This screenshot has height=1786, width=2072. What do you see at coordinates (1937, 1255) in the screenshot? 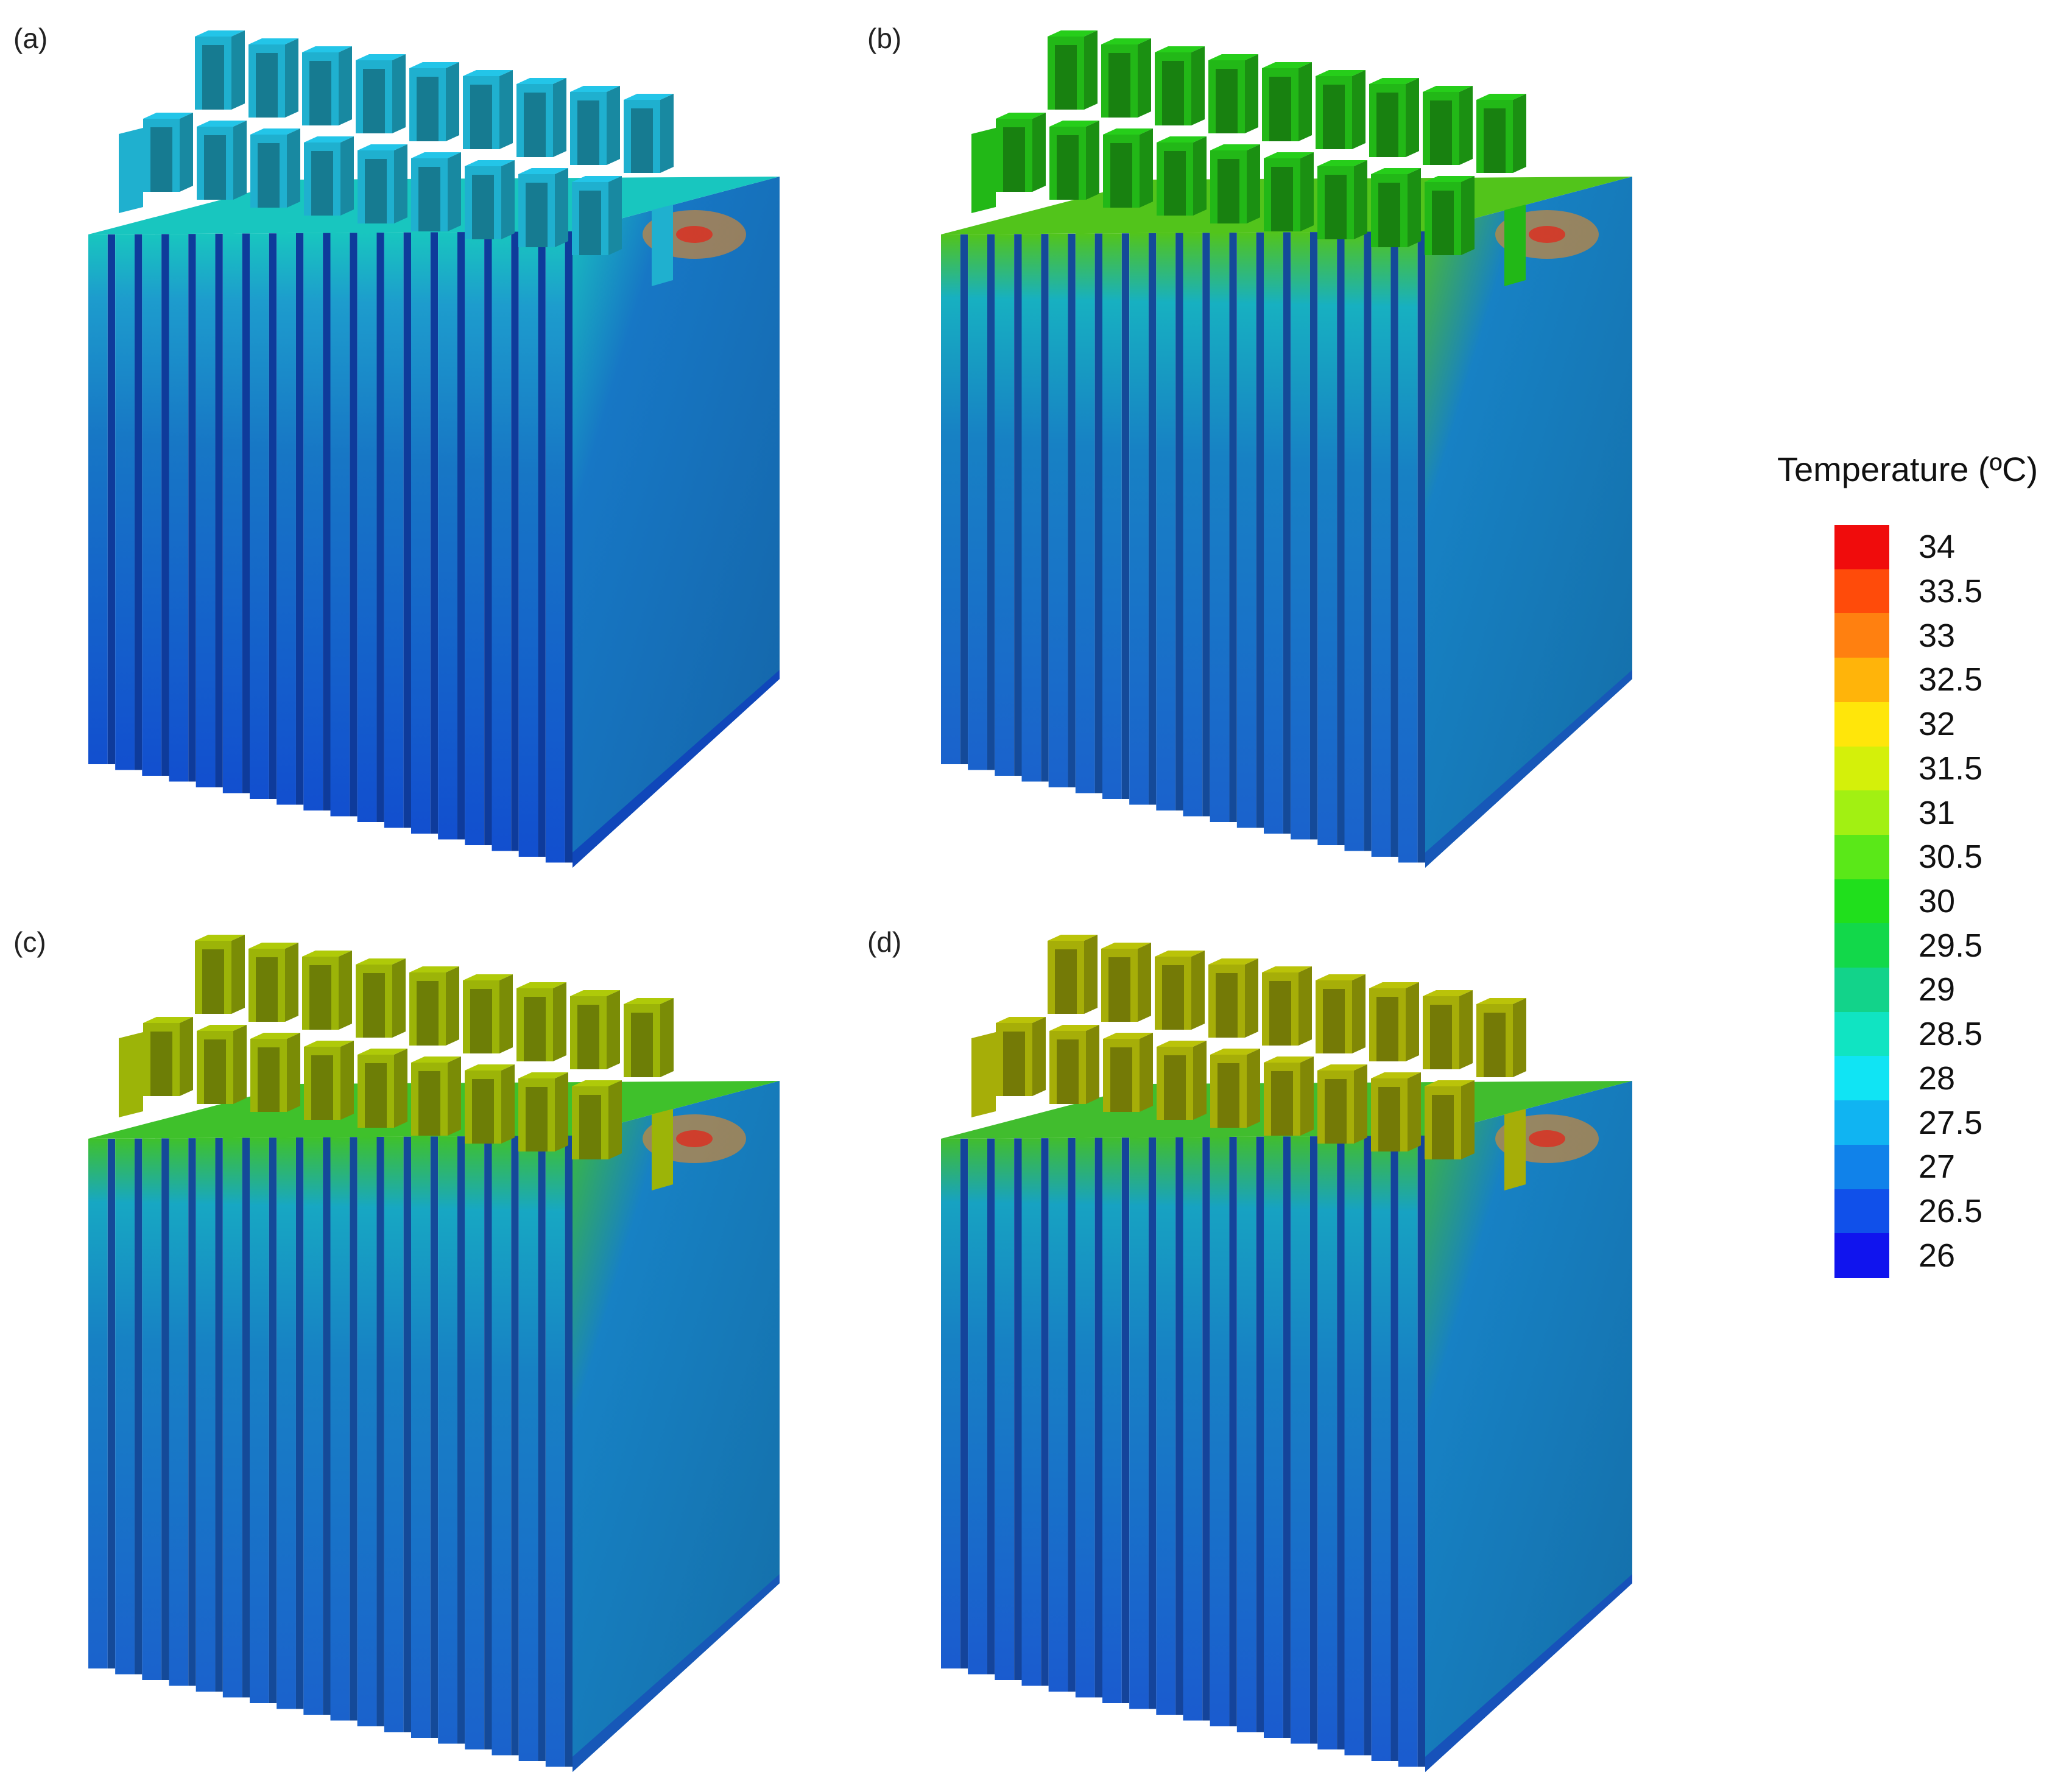
I see `legend-tick-label: 26` at bounding box center [1937, 1255].